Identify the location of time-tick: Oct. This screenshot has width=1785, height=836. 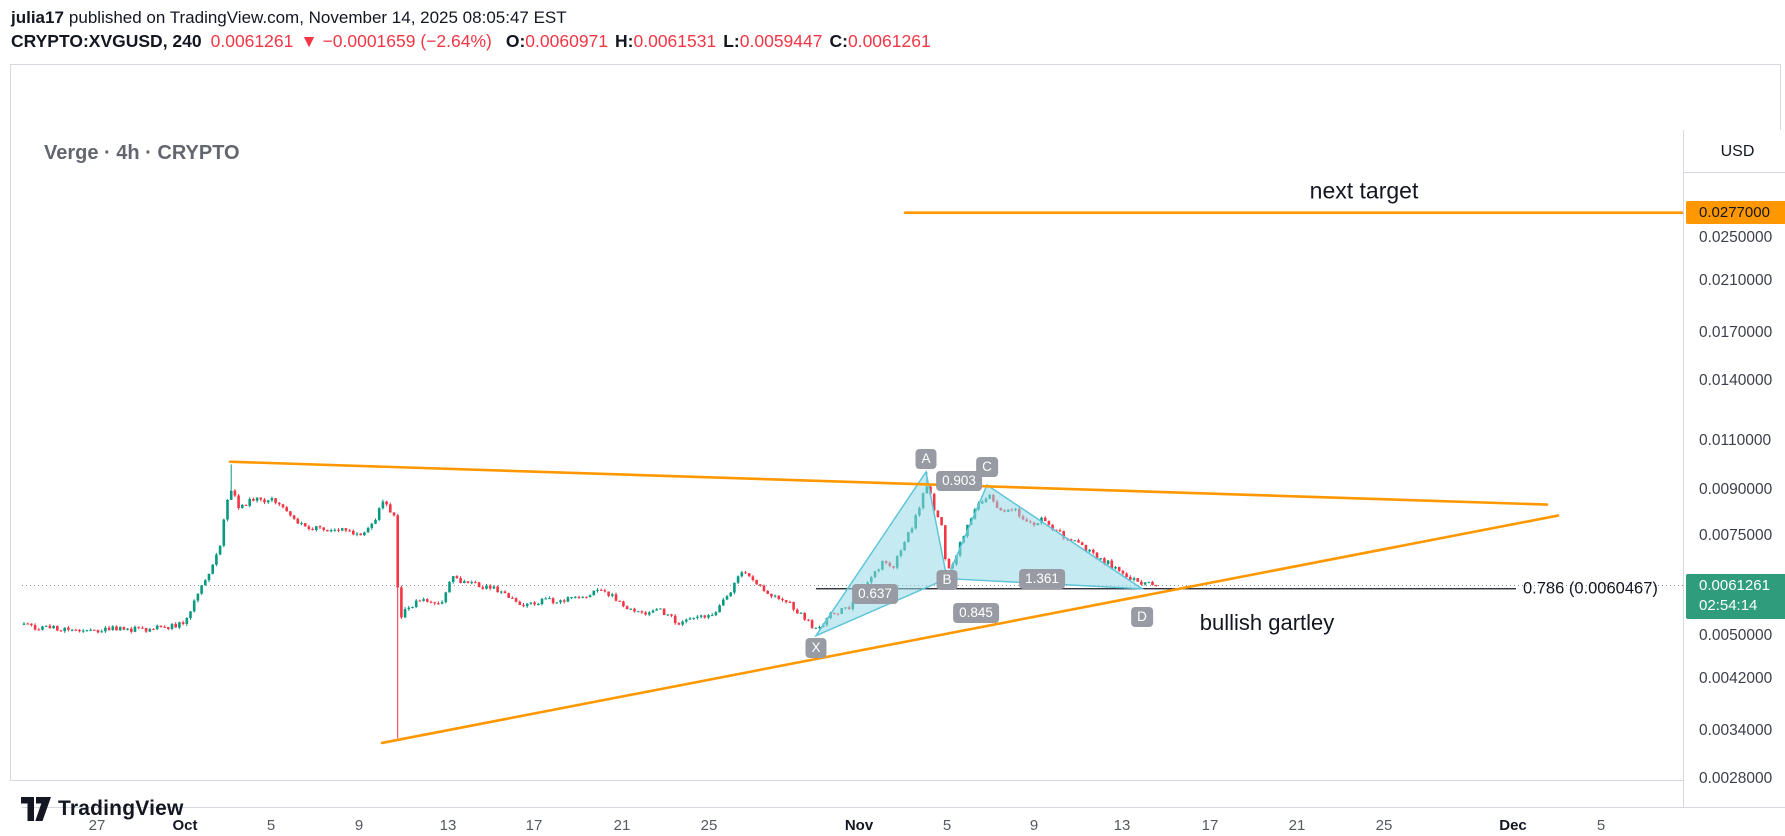
(185, 825).